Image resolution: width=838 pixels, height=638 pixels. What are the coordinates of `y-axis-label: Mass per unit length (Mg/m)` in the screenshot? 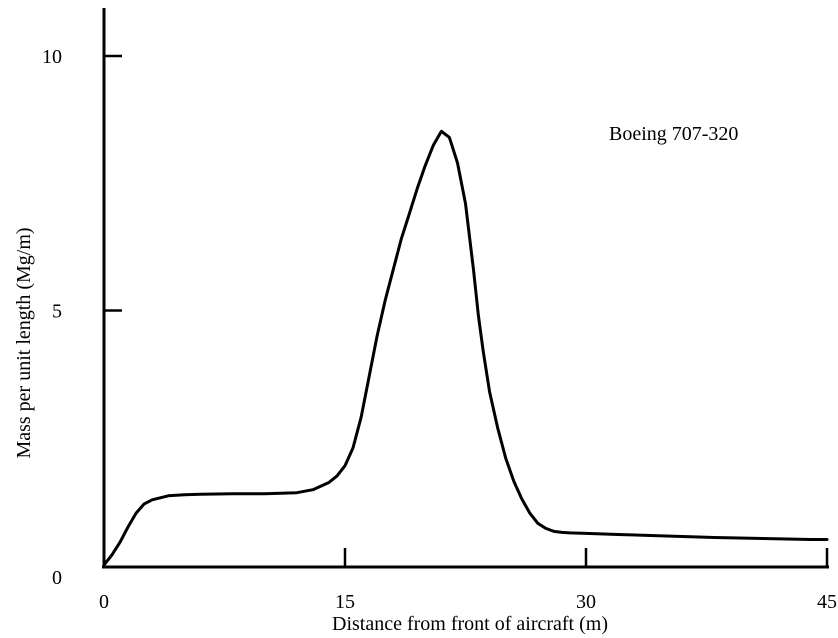 It's located at (24, 342).